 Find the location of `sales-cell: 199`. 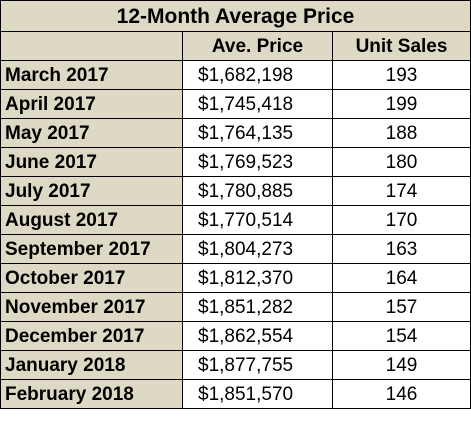

sales-cell: 199 is located at coordinates (401, 104).